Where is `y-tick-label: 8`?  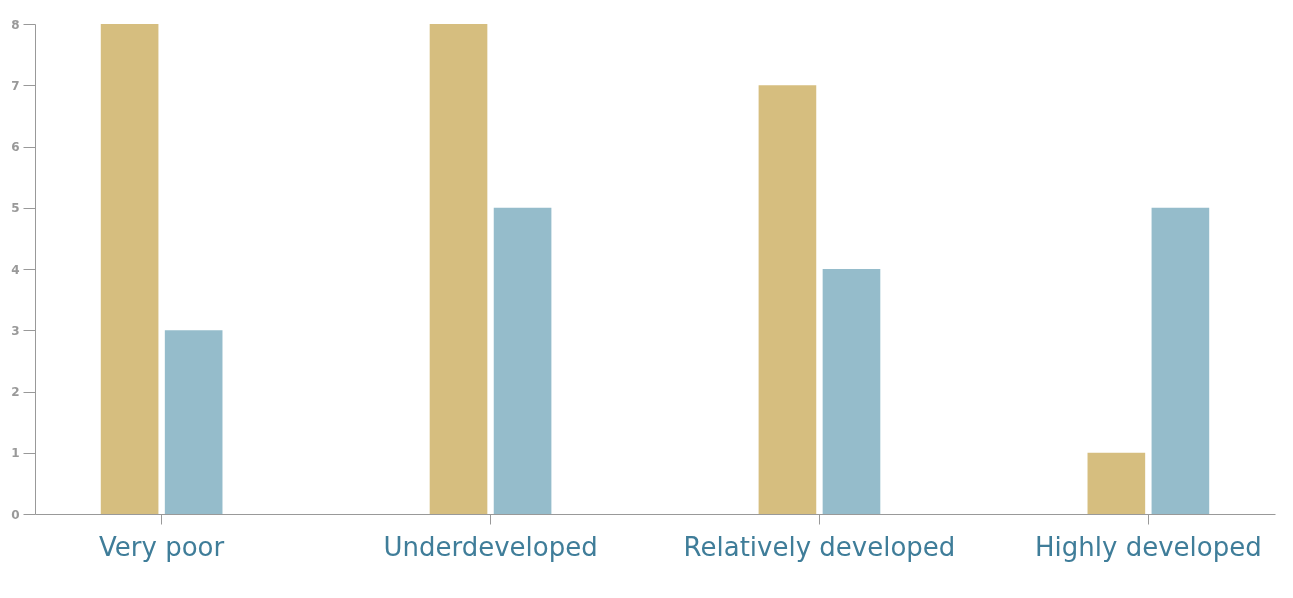 y-tick-label: 8 is located at coordinates (15, 24).